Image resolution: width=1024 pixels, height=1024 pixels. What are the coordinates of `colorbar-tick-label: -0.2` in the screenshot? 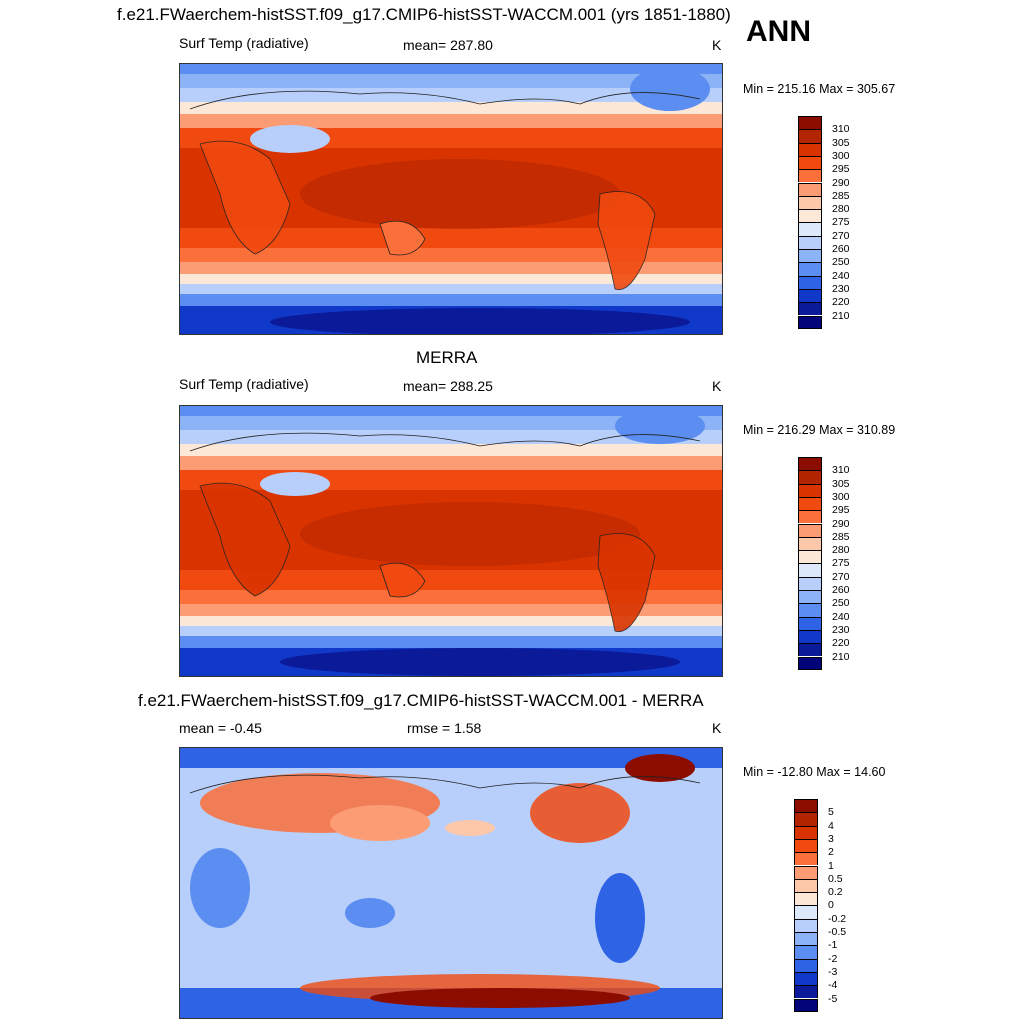 It's located at (837, 918).